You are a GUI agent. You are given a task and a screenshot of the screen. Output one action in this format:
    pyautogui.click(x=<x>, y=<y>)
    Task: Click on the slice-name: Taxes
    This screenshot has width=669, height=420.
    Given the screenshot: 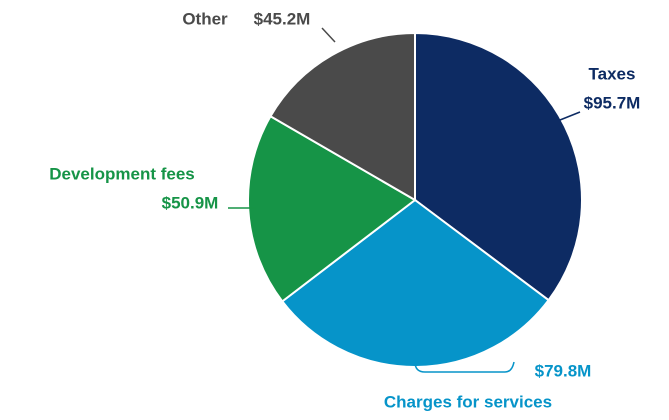 What is the action you would take?
    pyautogui.click(x=612, y=73)
    